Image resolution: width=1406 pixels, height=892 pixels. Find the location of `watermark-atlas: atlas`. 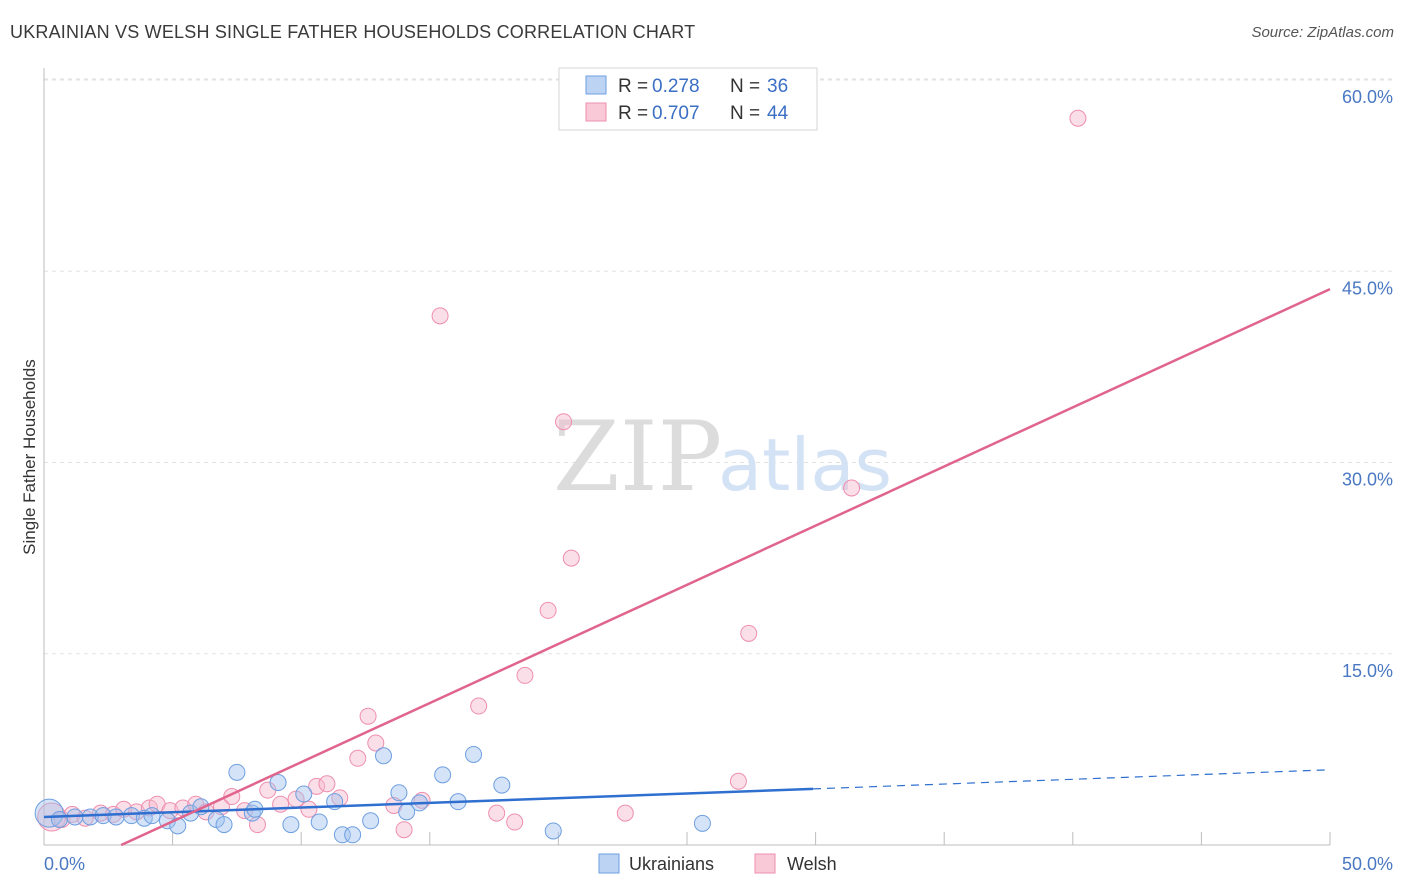

watermark-atlas: atlas is located at coordinates (805, 465).